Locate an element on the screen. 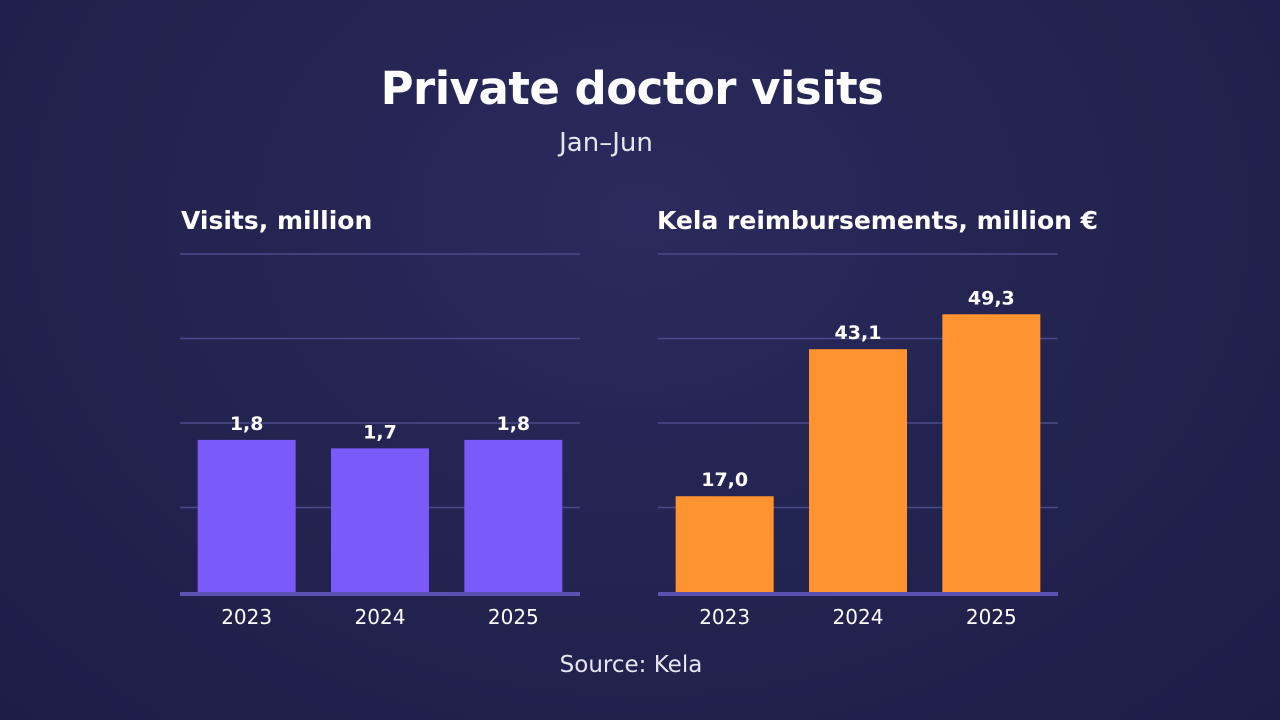 Image resolution: width=1280 pixels, height=720 pixels. chart-title: Private doctor visits is located at coordinates (632, 88).